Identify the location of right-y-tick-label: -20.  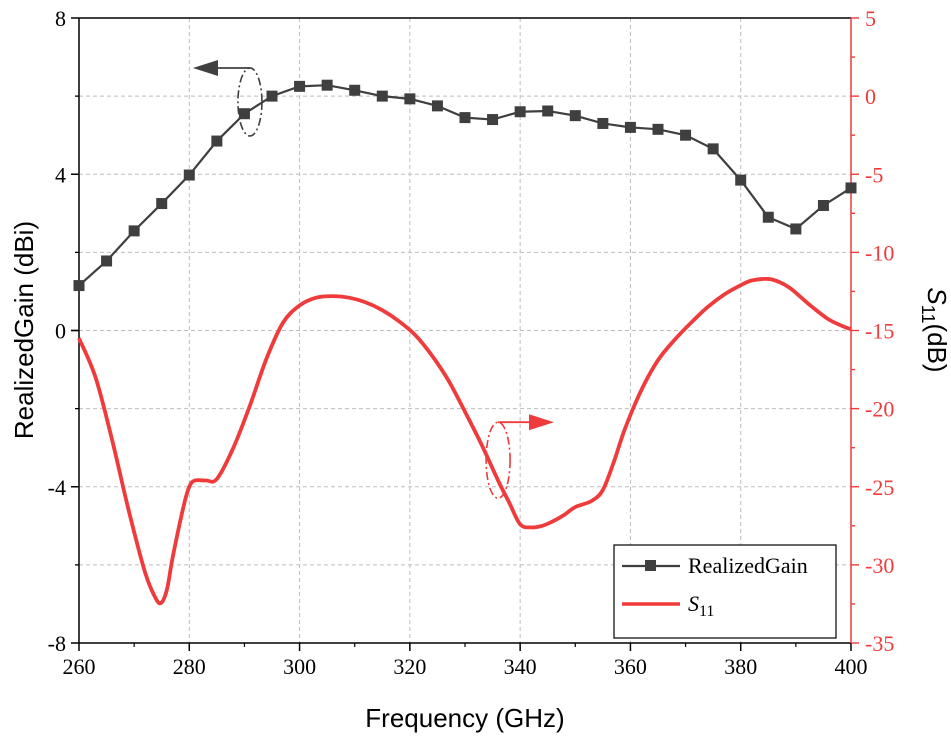
(879, 409).